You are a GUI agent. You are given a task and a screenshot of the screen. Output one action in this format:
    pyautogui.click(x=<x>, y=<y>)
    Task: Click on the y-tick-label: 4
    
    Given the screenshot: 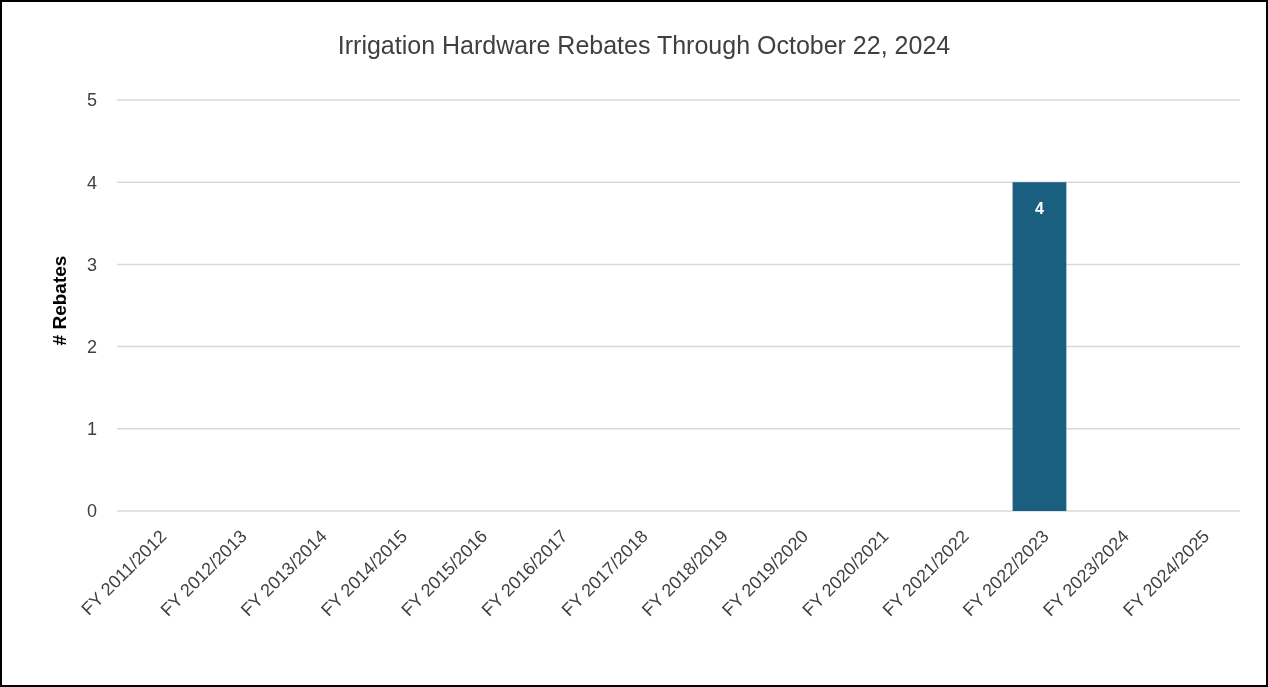 What is the action you would take?
    pyautogui.click(x=92, y=182)
    